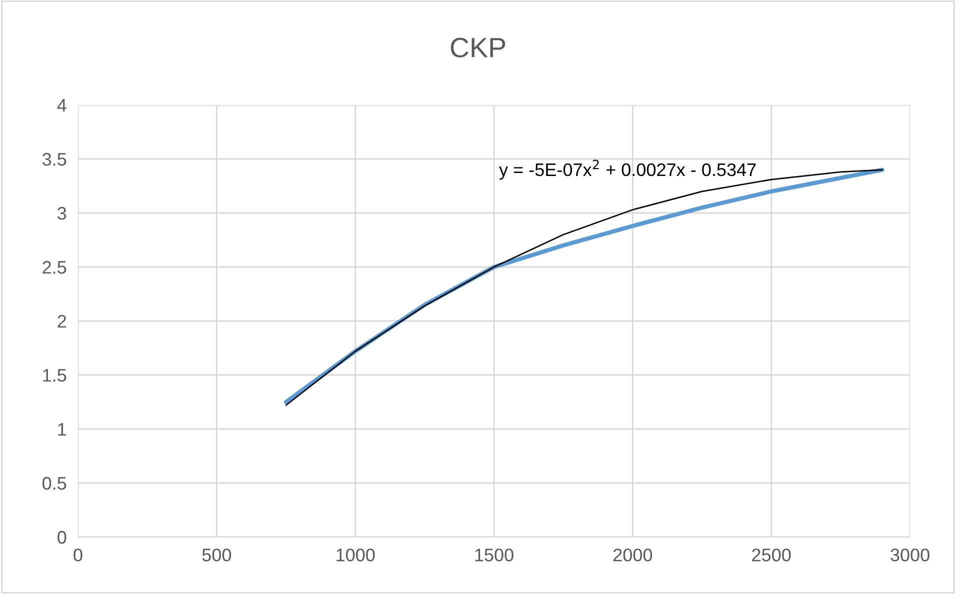 The image size is (956, 594). Describe the element at coordinates (217, 555) in the screenshot. I see `x-tick-label: 500` at that location.